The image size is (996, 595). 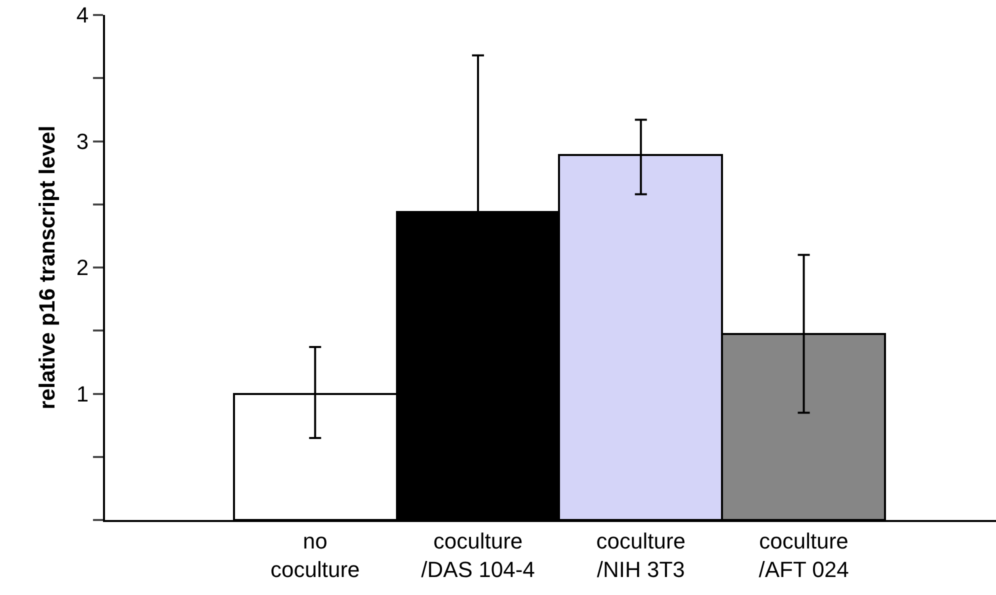 I want to click on x-tick-label: coculture /AFT 024, so click(x=803, y=555).